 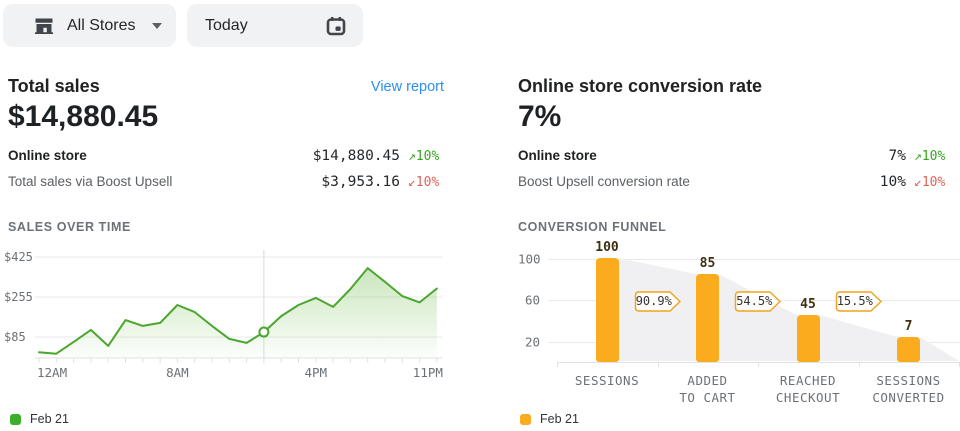 What do you see at coordinates (754, 301) in the screenshot?
I see `badge-text: 54.5%` at bounding box center [754, 301].